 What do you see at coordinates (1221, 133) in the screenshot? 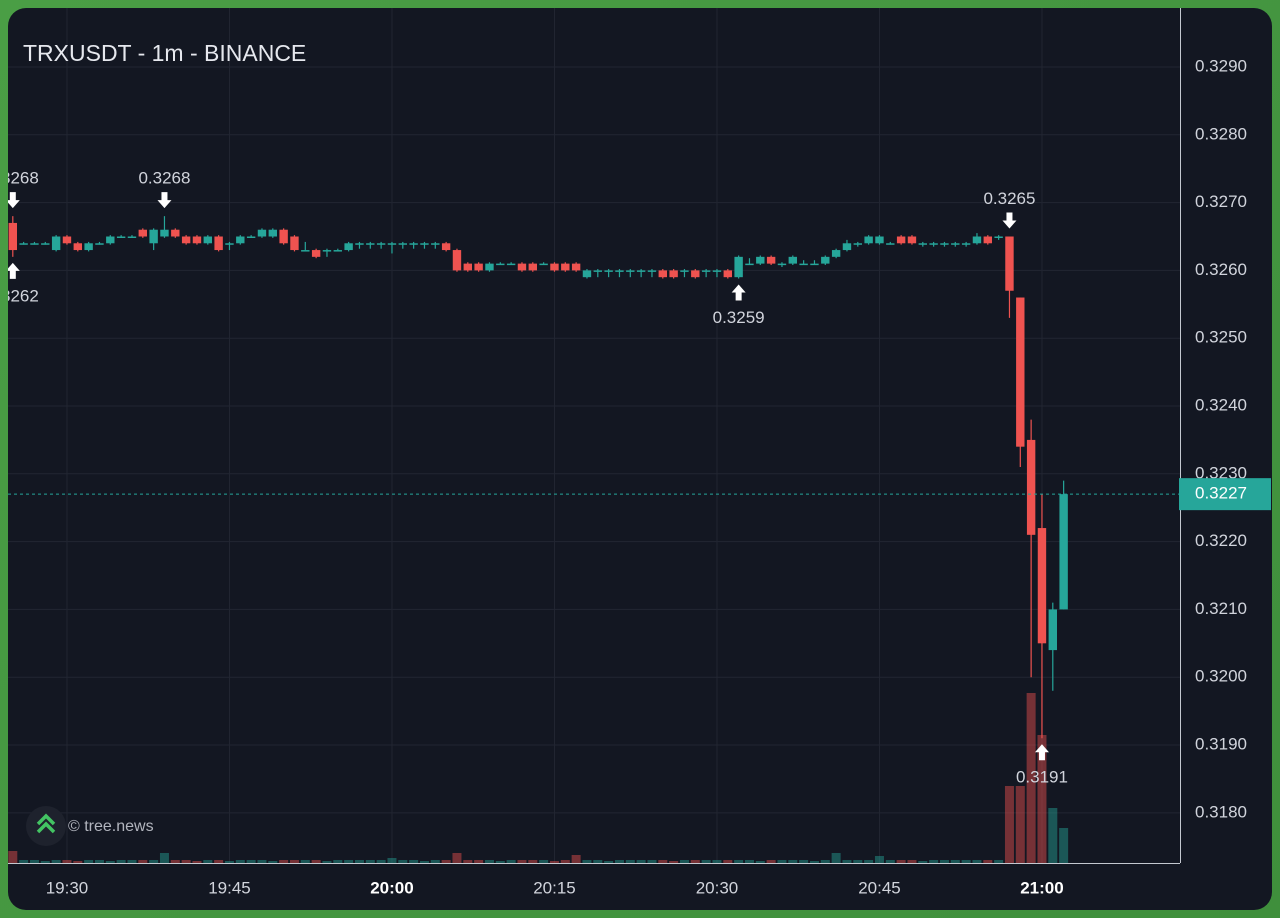
I see `y-tick-label: 0.3280` at bounding box center [1221, 133].